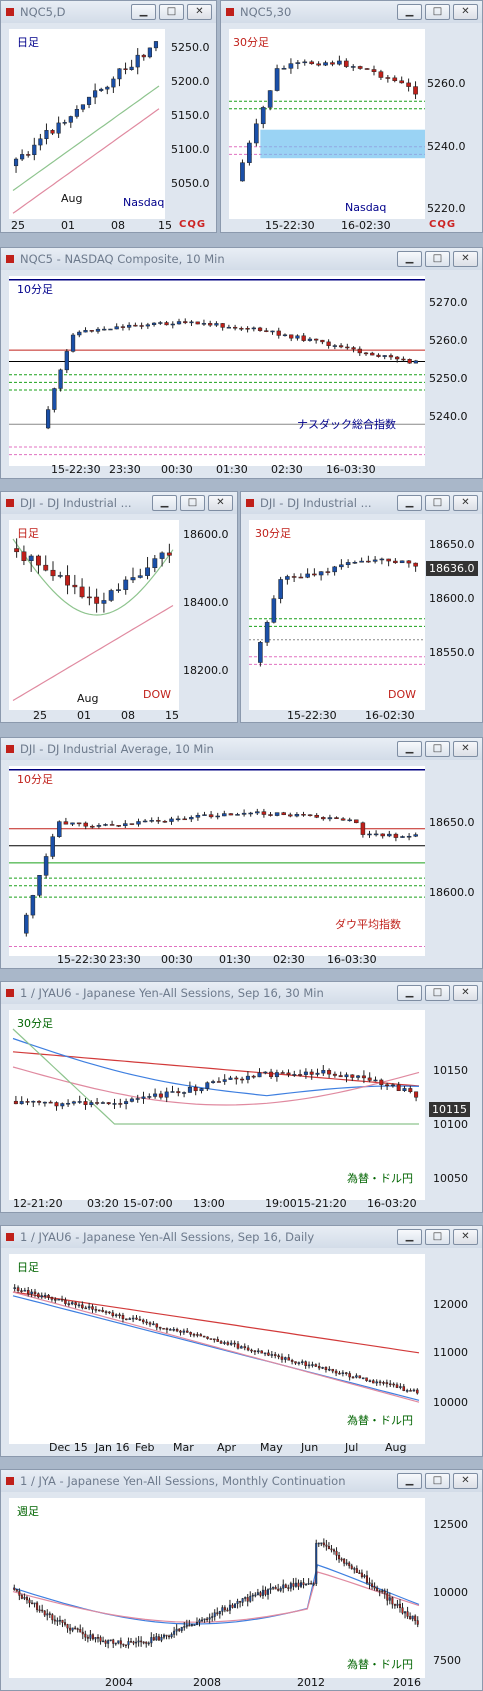 Image resolution: width=483 pixels, height=1691 pixels. Describe the element at coordinates (351, 12) in the screenshot. I see `title-bar: NQC5,30 ▁ □ ✕` at that location.